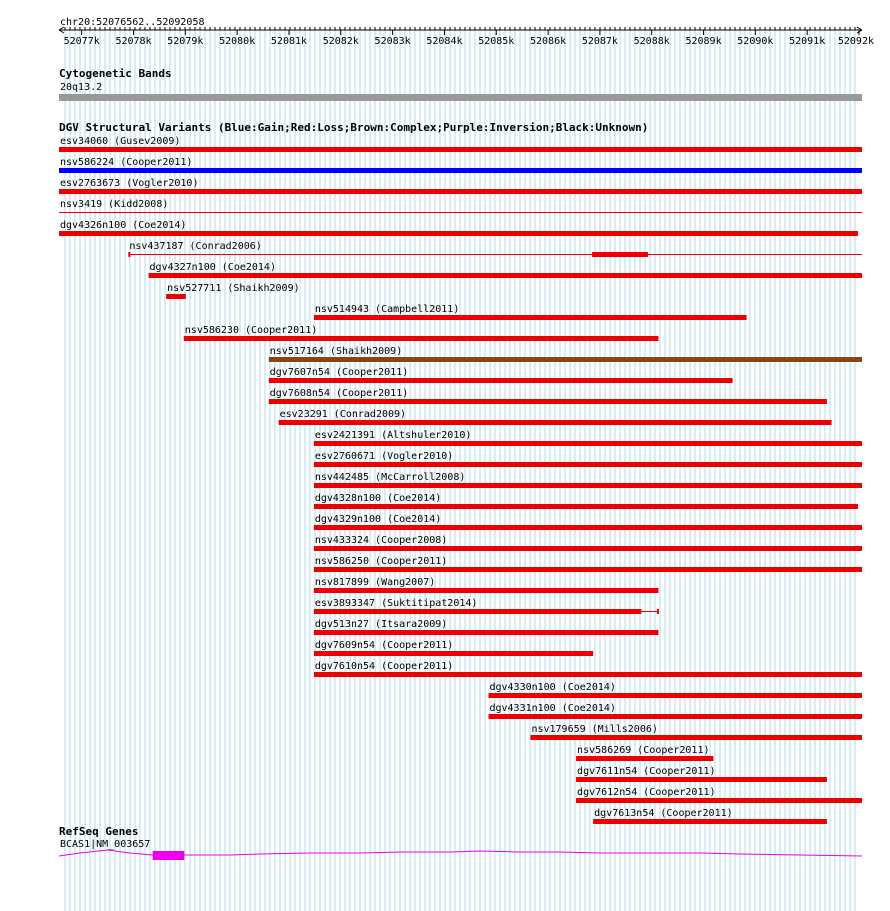 Image resolution: width=890 pixels, height=911 pixels. What do you see at coordinates (460, 853) in the screenshot?
I see `gene-bcas1-intron-line` at bounding box center [460, 853].